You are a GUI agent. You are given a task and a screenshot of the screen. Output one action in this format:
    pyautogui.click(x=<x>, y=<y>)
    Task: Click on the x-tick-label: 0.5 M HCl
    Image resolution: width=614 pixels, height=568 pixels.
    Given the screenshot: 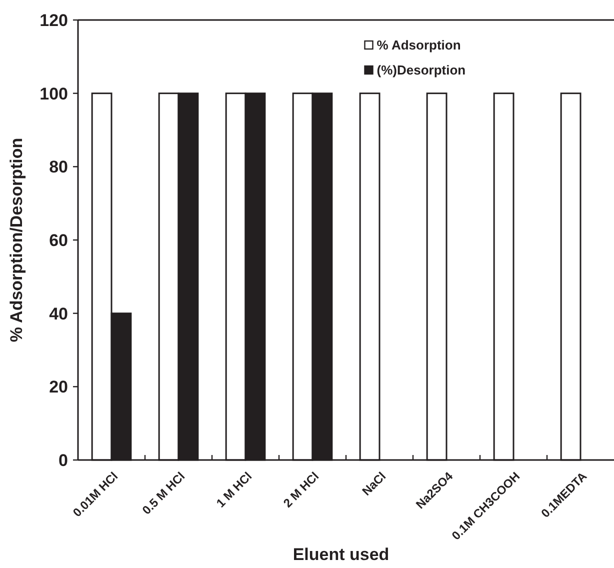 What is the action you would take?
    pyautogui.click(x=163, y=493)
    